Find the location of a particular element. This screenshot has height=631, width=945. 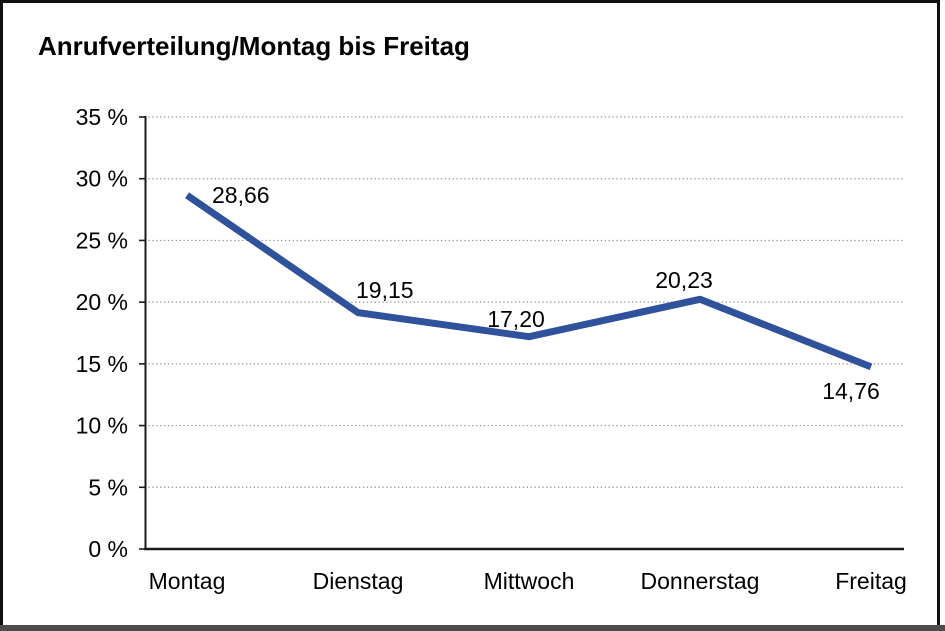

x-axis-labels: Montag Dienstag Mittwoch Donnerstag Freitag is located at coordinates (528, 581).